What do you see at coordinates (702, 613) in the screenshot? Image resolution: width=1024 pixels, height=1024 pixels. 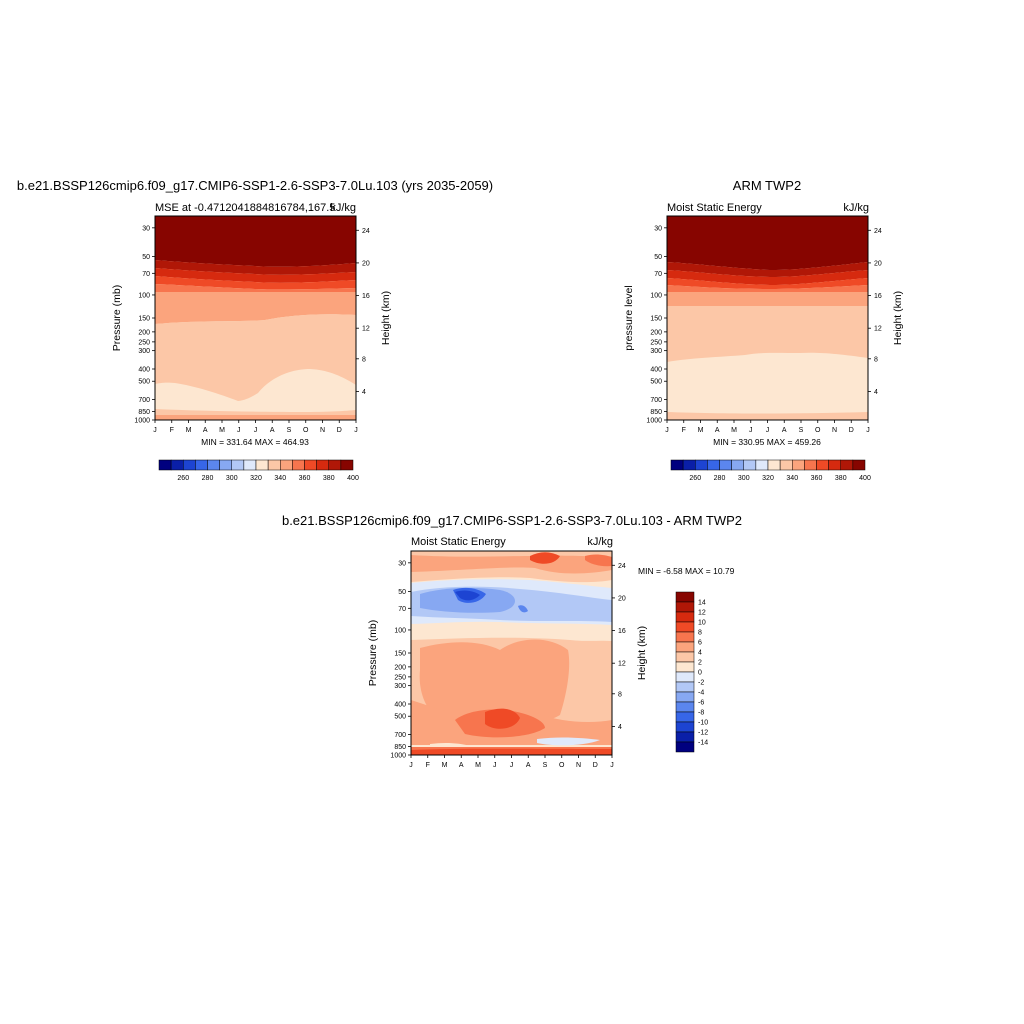 I see `colorbar-label: 12` at bounding box center [702, 613].